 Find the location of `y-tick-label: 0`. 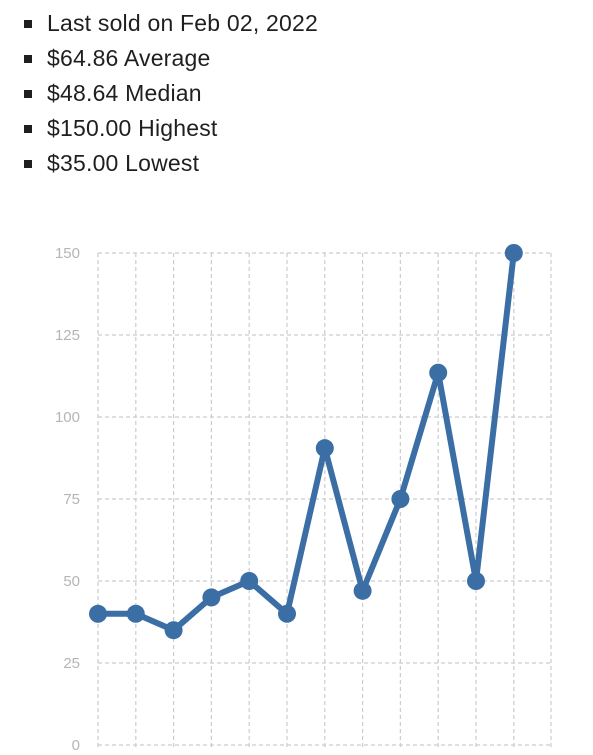

y-tick-label: 0 is located at coordinates (76, 743).